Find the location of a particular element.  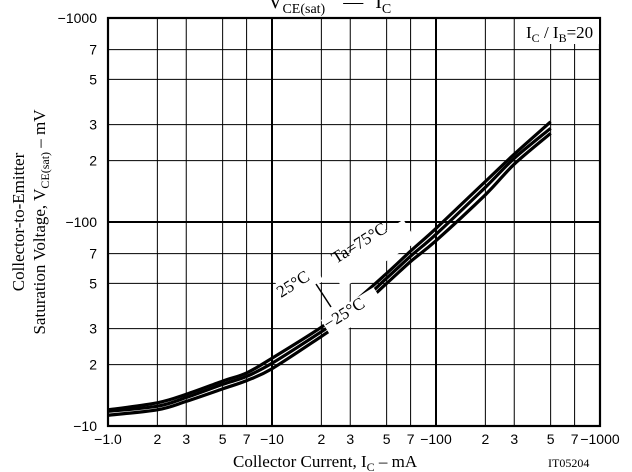

title-subscript: CE(sat) is located at coordinates (303, 9).